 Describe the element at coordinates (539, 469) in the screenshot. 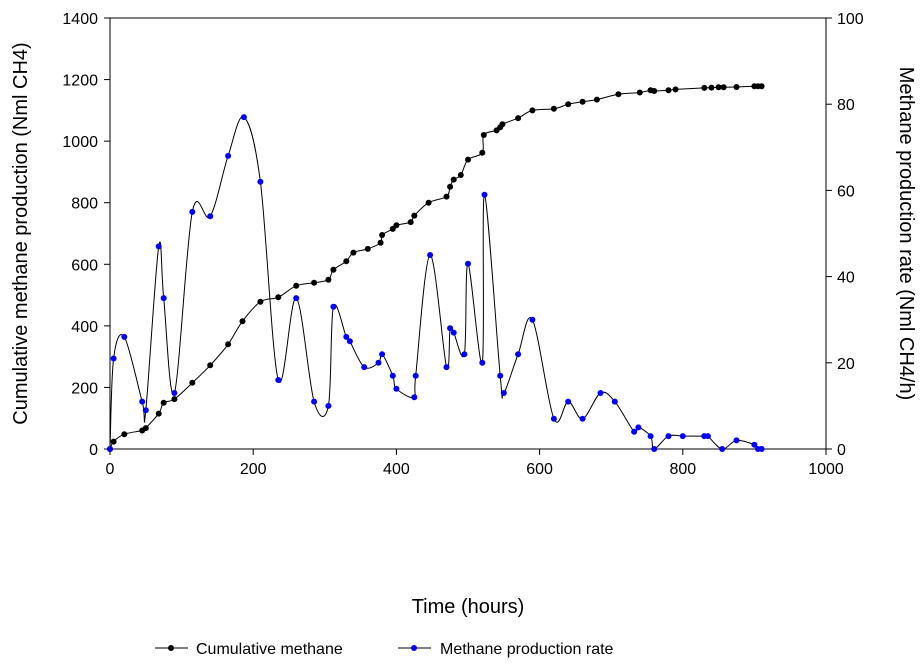

I see `x-tick-label: 600` at that location.